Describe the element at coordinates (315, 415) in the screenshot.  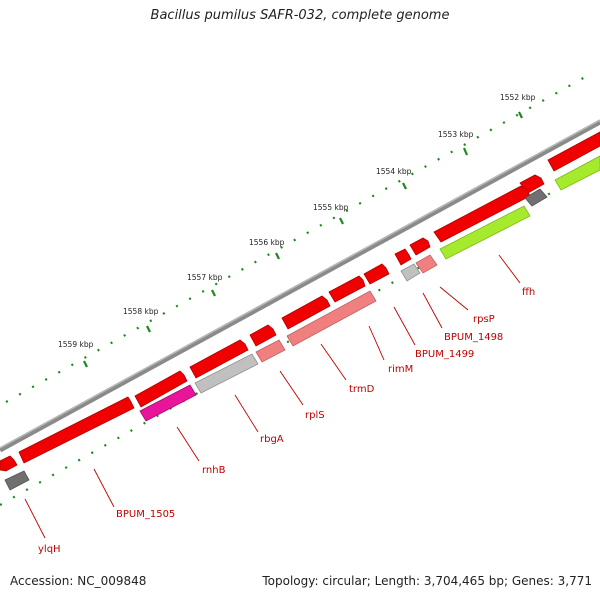
I see `gene-label-rpls: rplS` at that location.